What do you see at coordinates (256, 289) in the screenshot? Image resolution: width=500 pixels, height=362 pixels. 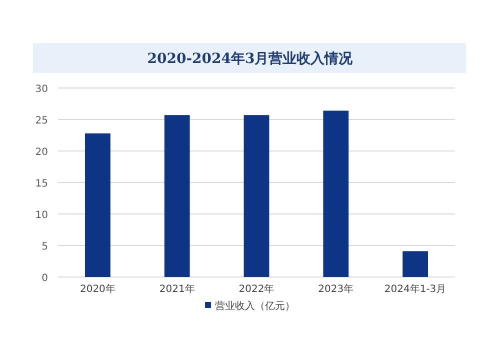 I see `x-tick-label: 2022年` at bounding box center [256, 289].